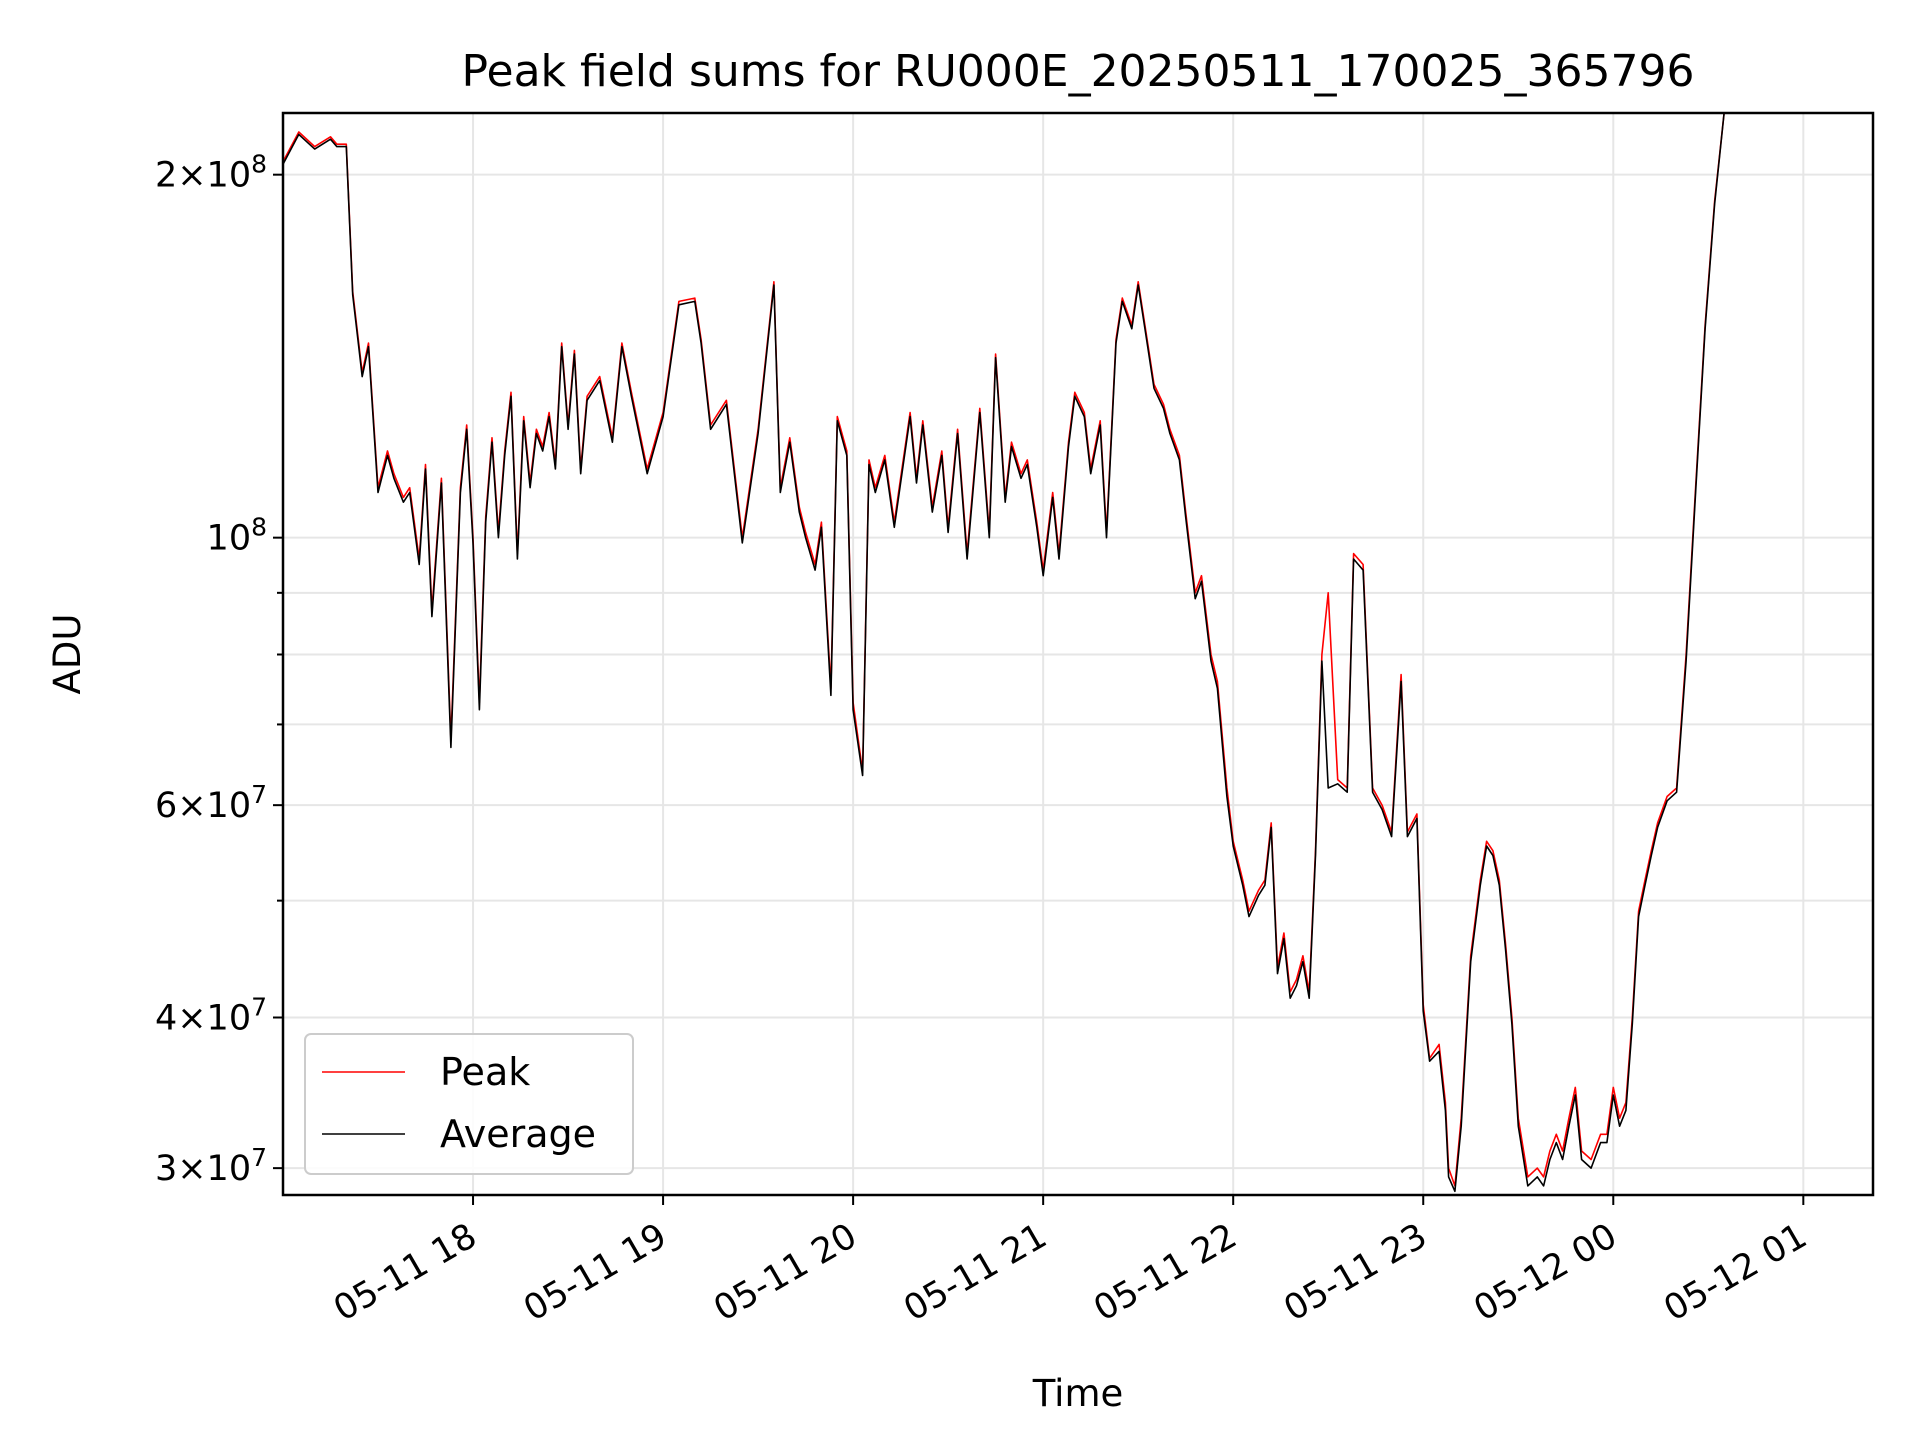 The image size is (1920, 1440). What do you see at coordinates (518, 1134) in the screenshot?
I see `legend-label-average: Average` at bounding box center [518, 1134].